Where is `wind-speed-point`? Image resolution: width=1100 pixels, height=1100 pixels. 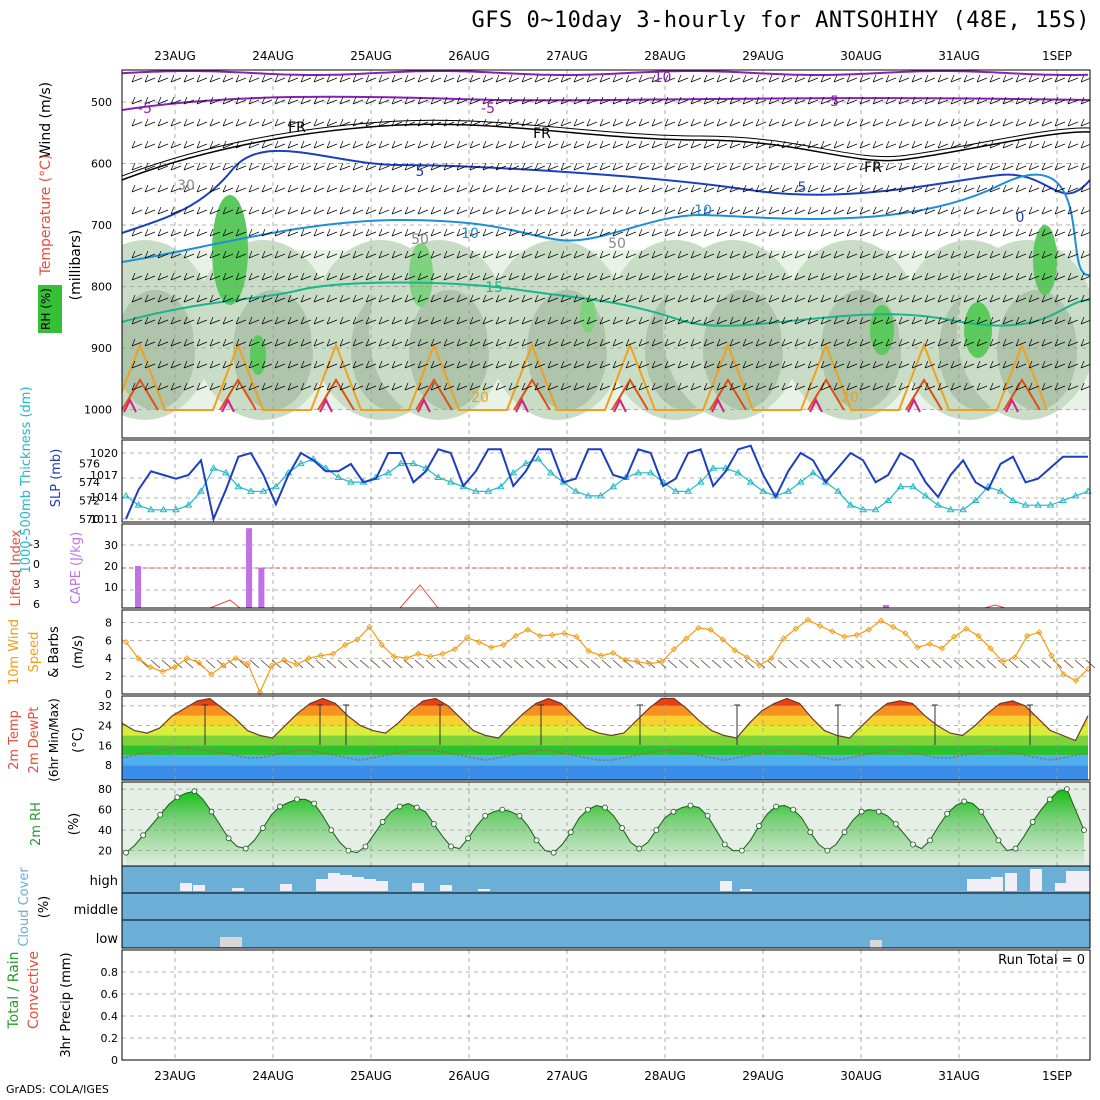
wind-speed-point is located at coordinates (868, 629).